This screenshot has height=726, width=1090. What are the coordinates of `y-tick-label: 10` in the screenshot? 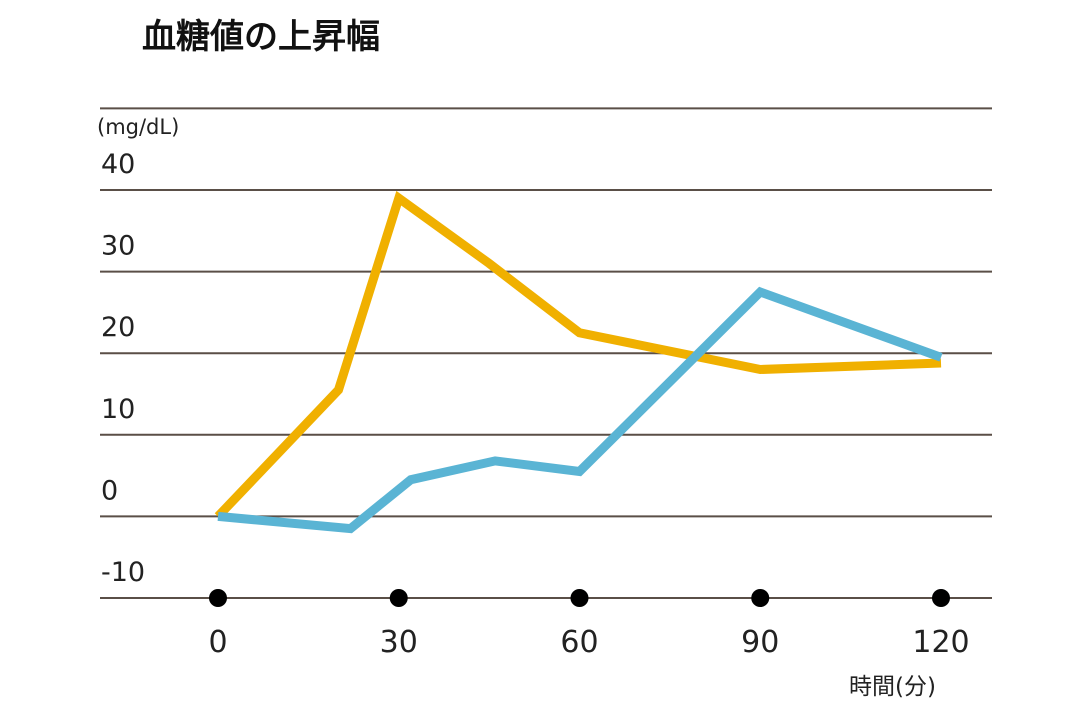 It's located at (118, 409).